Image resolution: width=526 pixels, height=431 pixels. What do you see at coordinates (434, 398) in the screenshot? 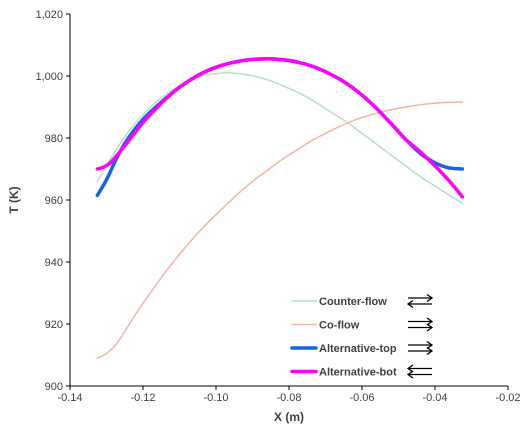
I see `x-tick-label: -0.04` at bounding box center [434, 398].